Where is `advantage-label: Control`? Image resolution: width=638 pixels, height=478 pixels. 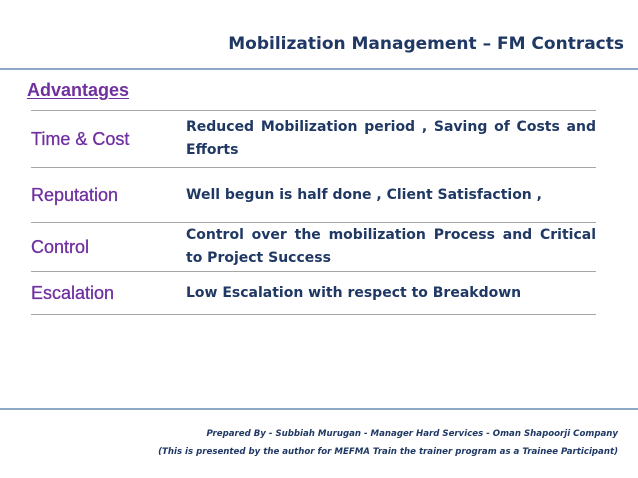
advantage-label: Control is located at coordinates (60, 246).